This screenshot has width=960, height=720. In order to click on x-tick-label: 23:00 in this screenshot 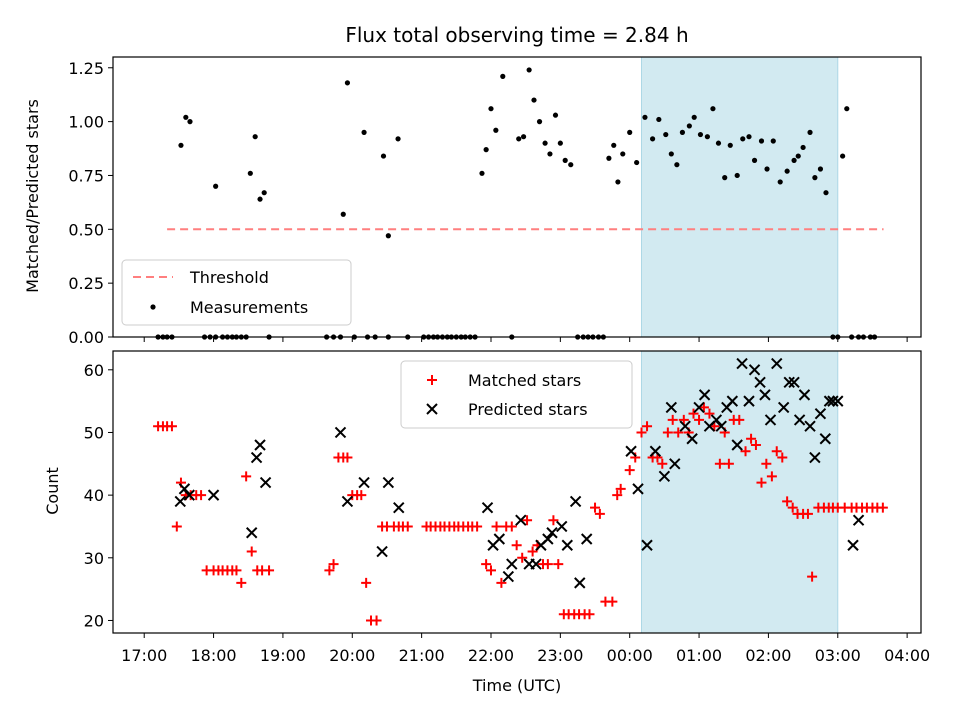, I will do `click(560, 655)`.